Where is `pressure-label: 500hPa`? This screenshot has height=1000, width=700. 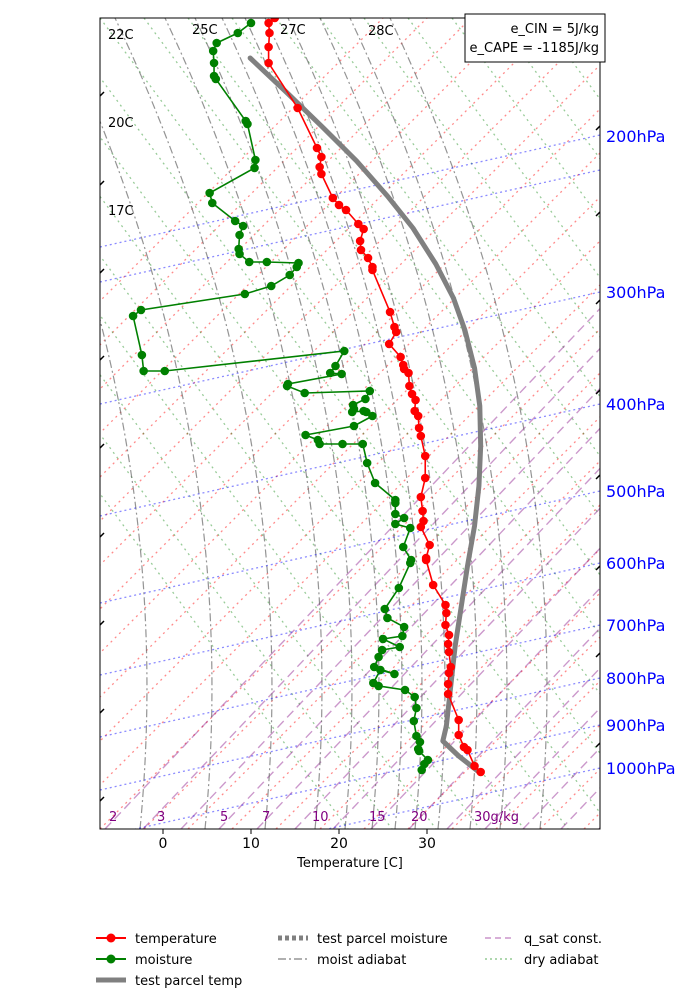 pressure-label: 500hPa is located at coordinates (635, 491).